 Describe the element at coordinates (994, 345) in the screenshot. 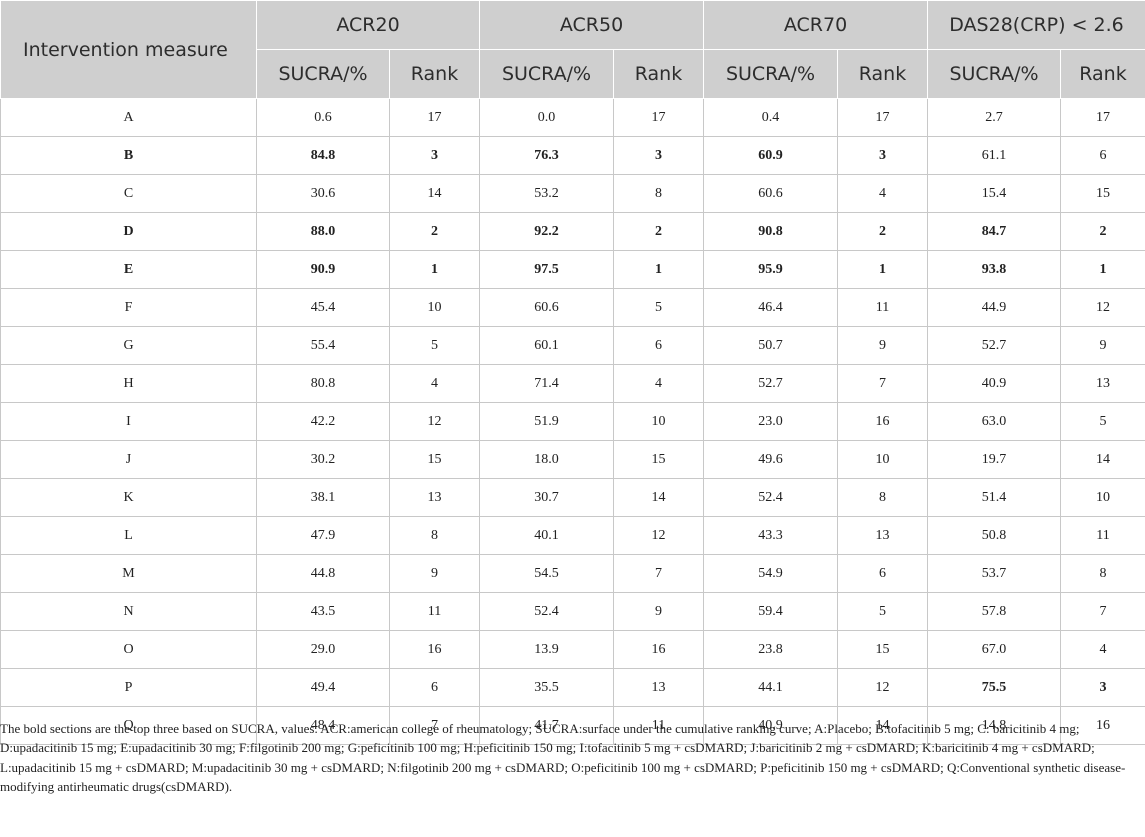

I see `sucra-value: 52.7` at that location.